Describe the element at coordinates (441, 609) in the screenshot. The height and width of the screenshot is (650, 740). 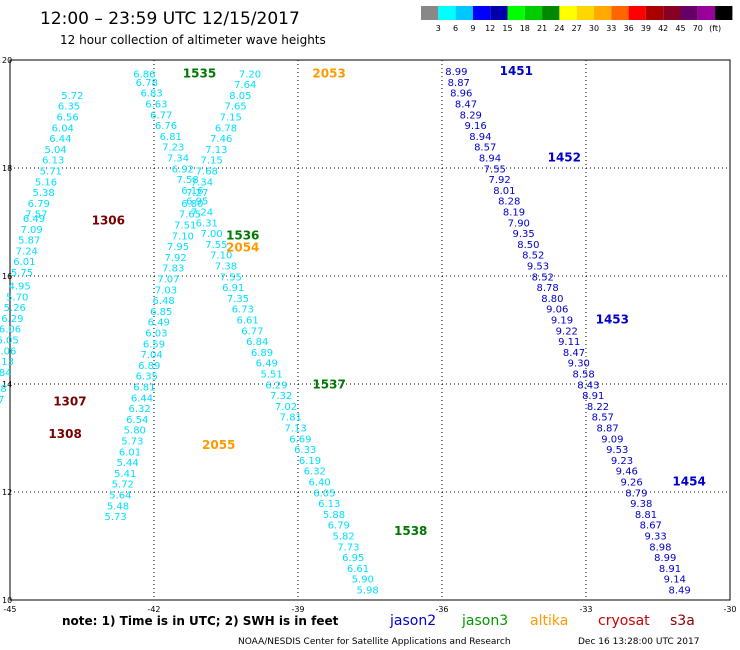
I see `x-tick-label: -36` at that location.